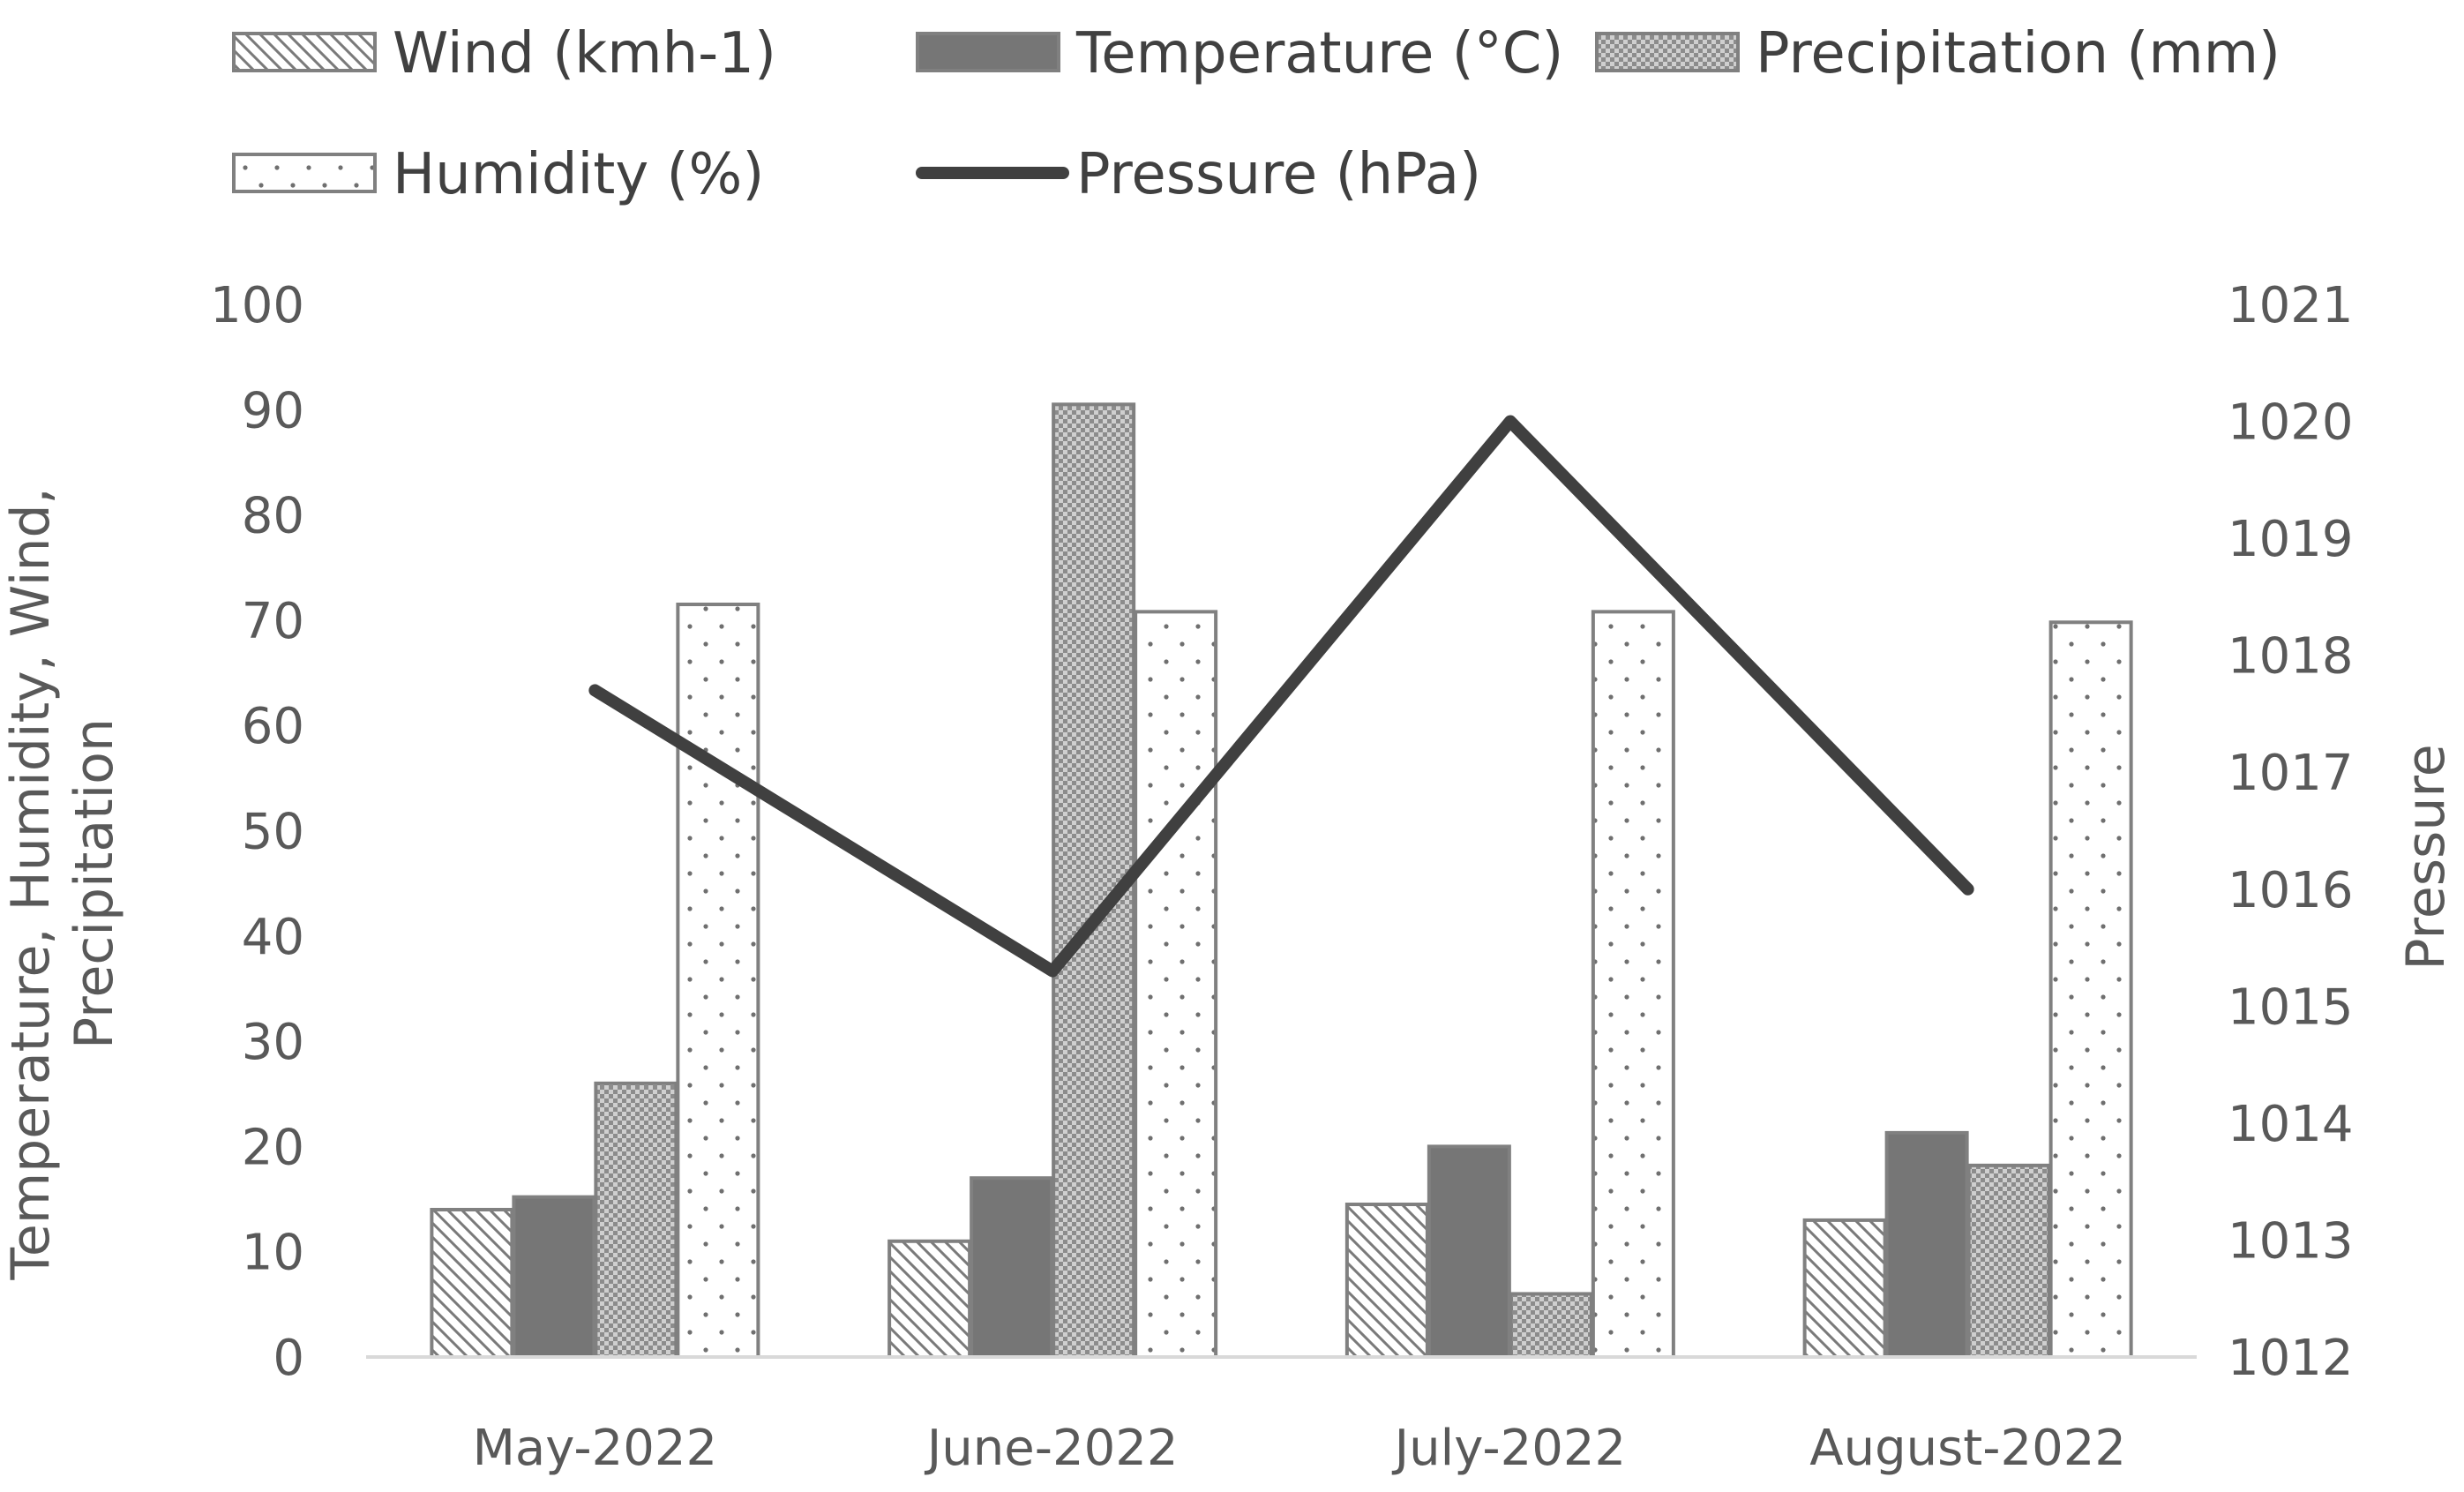 The image size is (2464, 1492). What do you see at coordinates (1509, 1448) in the screenshot?
I see `x-tick-july-2022: July-2022` at bounding box center [1509, 1448].